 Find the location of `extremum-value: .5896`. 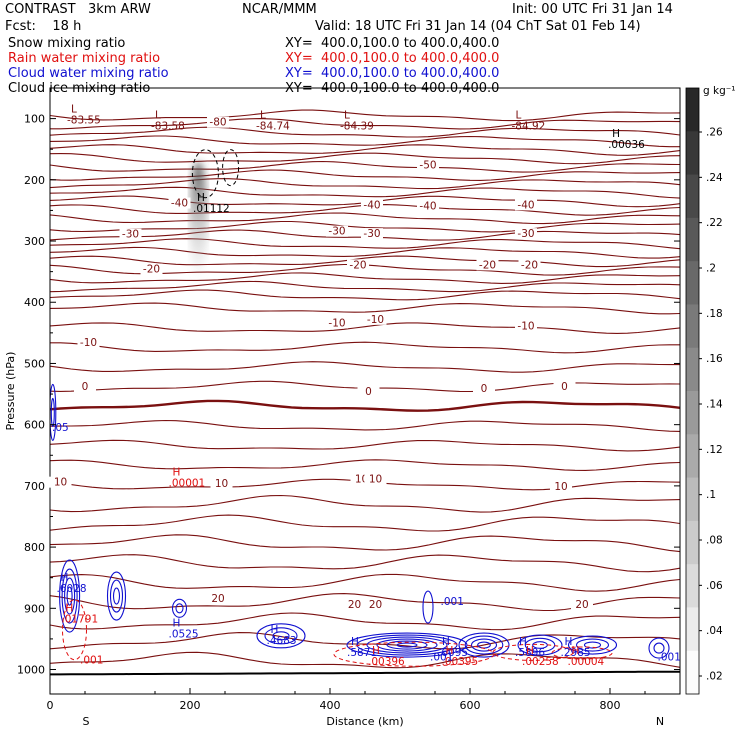

extremum-value: .5896 is located at coordinates (530, 653).